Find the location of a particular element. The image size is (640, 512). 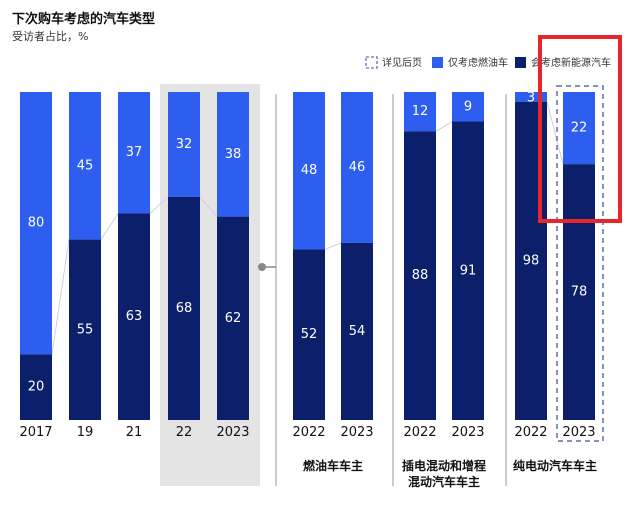

data-label-nev: 54 is located at coordinates (357, 331).